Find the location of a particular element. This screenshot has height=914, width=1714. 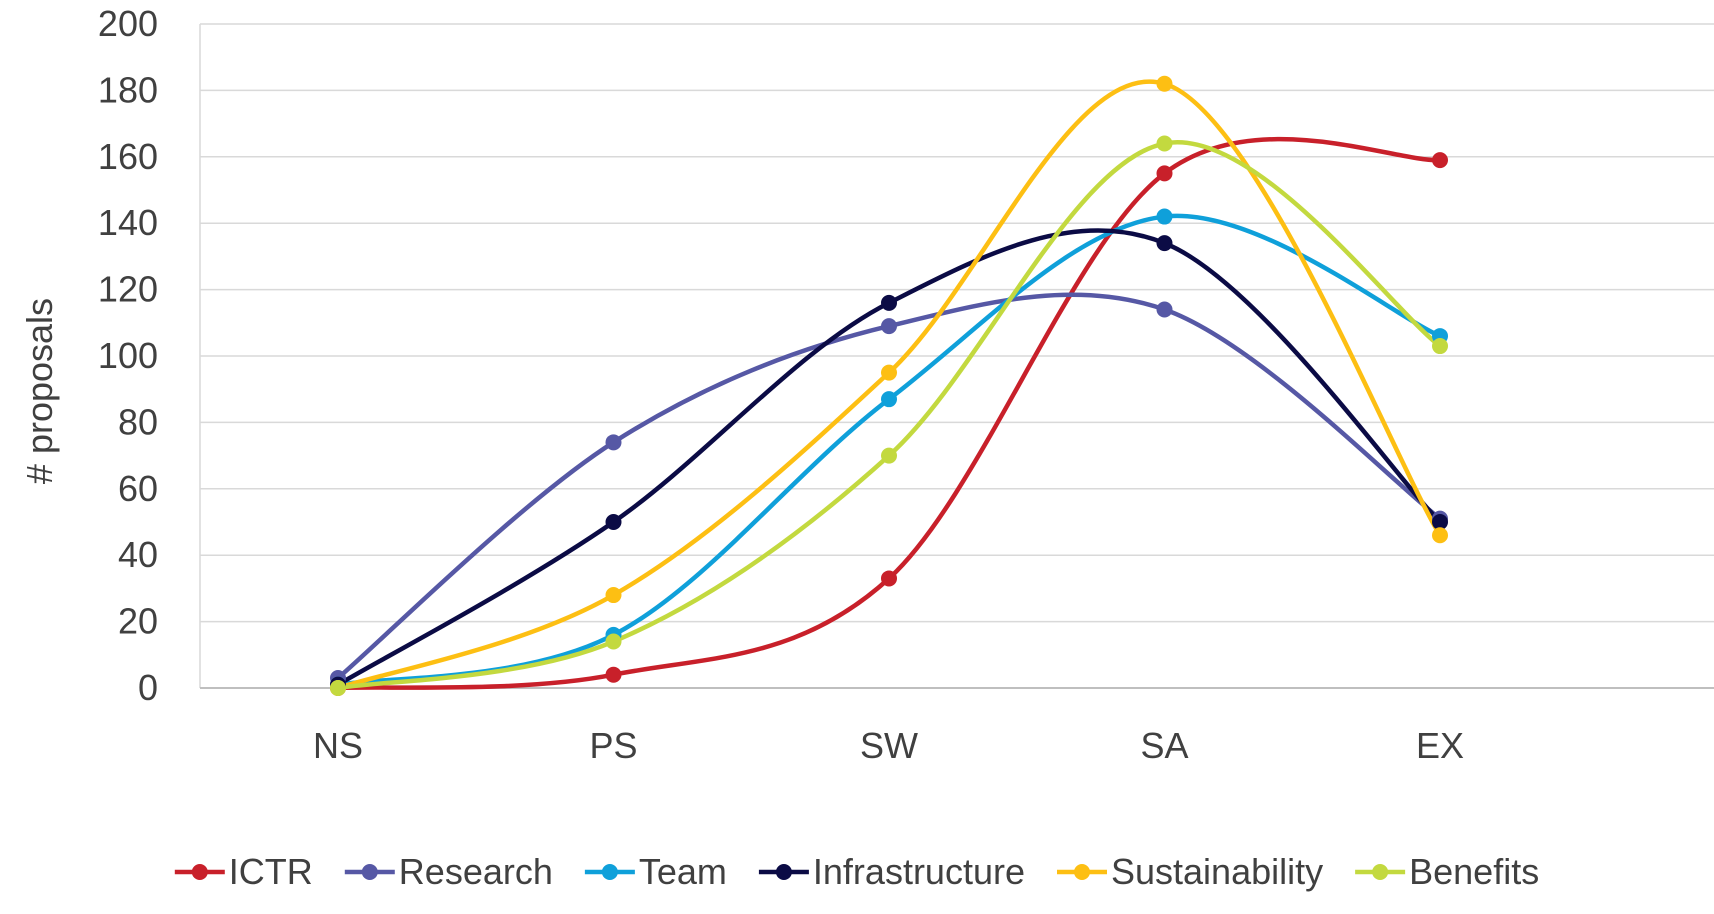

x-tick-label: NS is located at coordinates (338, 745).